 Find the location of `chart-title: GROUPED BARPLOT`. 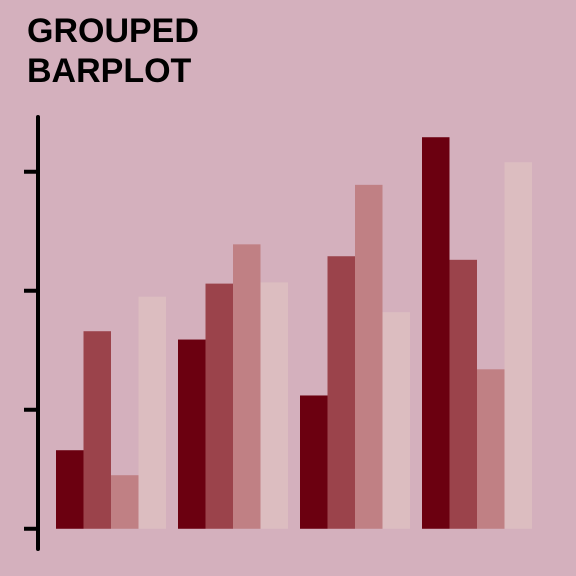

chart-title: GROUPED BARPLOT is located at coordinates (113, 51).